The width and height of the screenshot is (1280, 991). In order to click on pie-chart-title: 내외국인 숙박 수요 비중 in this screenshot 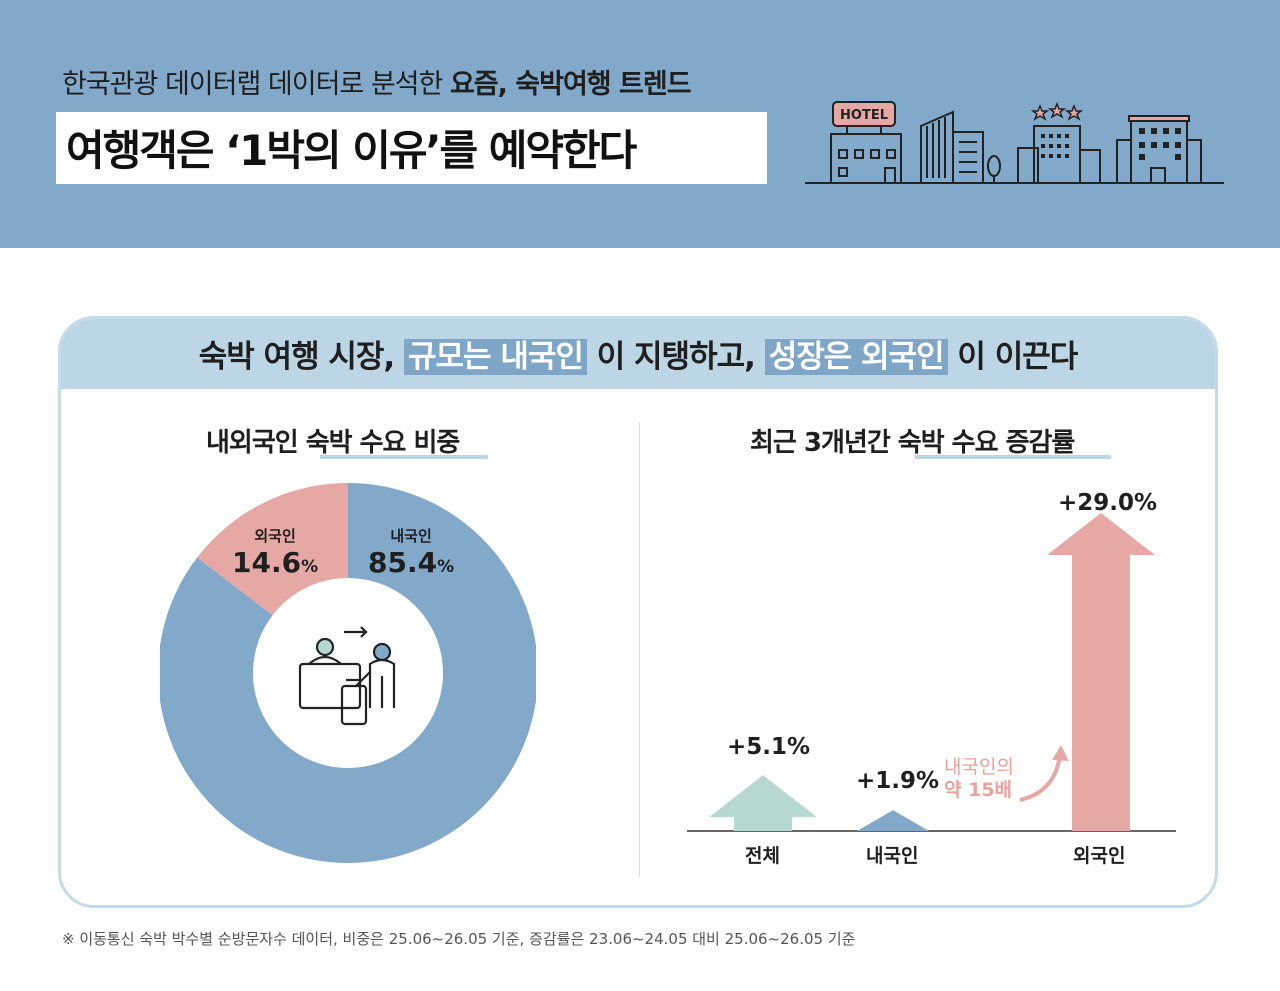, I will do `click(333, 443)`.